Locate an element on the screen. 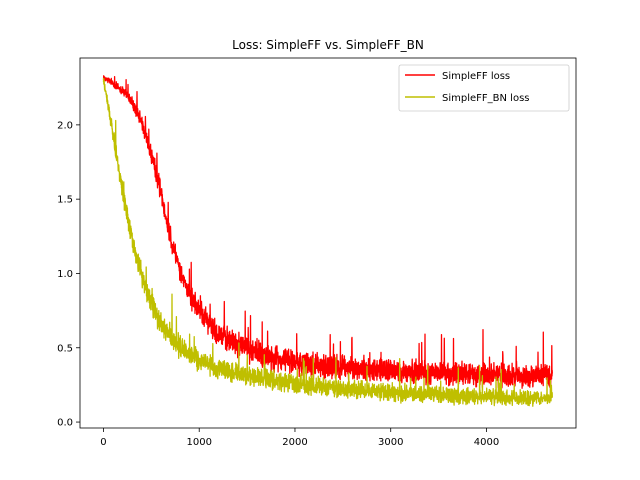 Image resolution: width=640 pixels, height=480 pixels. legend-box is located at coordinates (484, 88).